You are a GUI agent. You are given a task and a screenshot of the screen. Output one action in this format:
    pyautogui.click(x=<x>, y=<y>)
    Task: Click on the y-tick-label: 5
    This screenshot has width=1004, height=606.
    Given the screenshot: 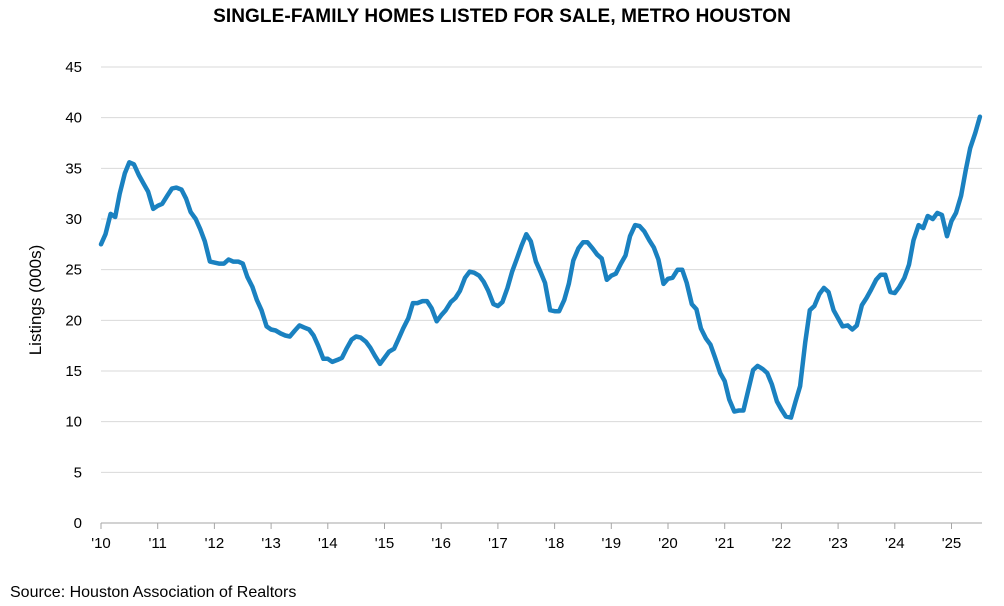 What is the action you would take?
    pyautogui.click(x=78, y=472)
    